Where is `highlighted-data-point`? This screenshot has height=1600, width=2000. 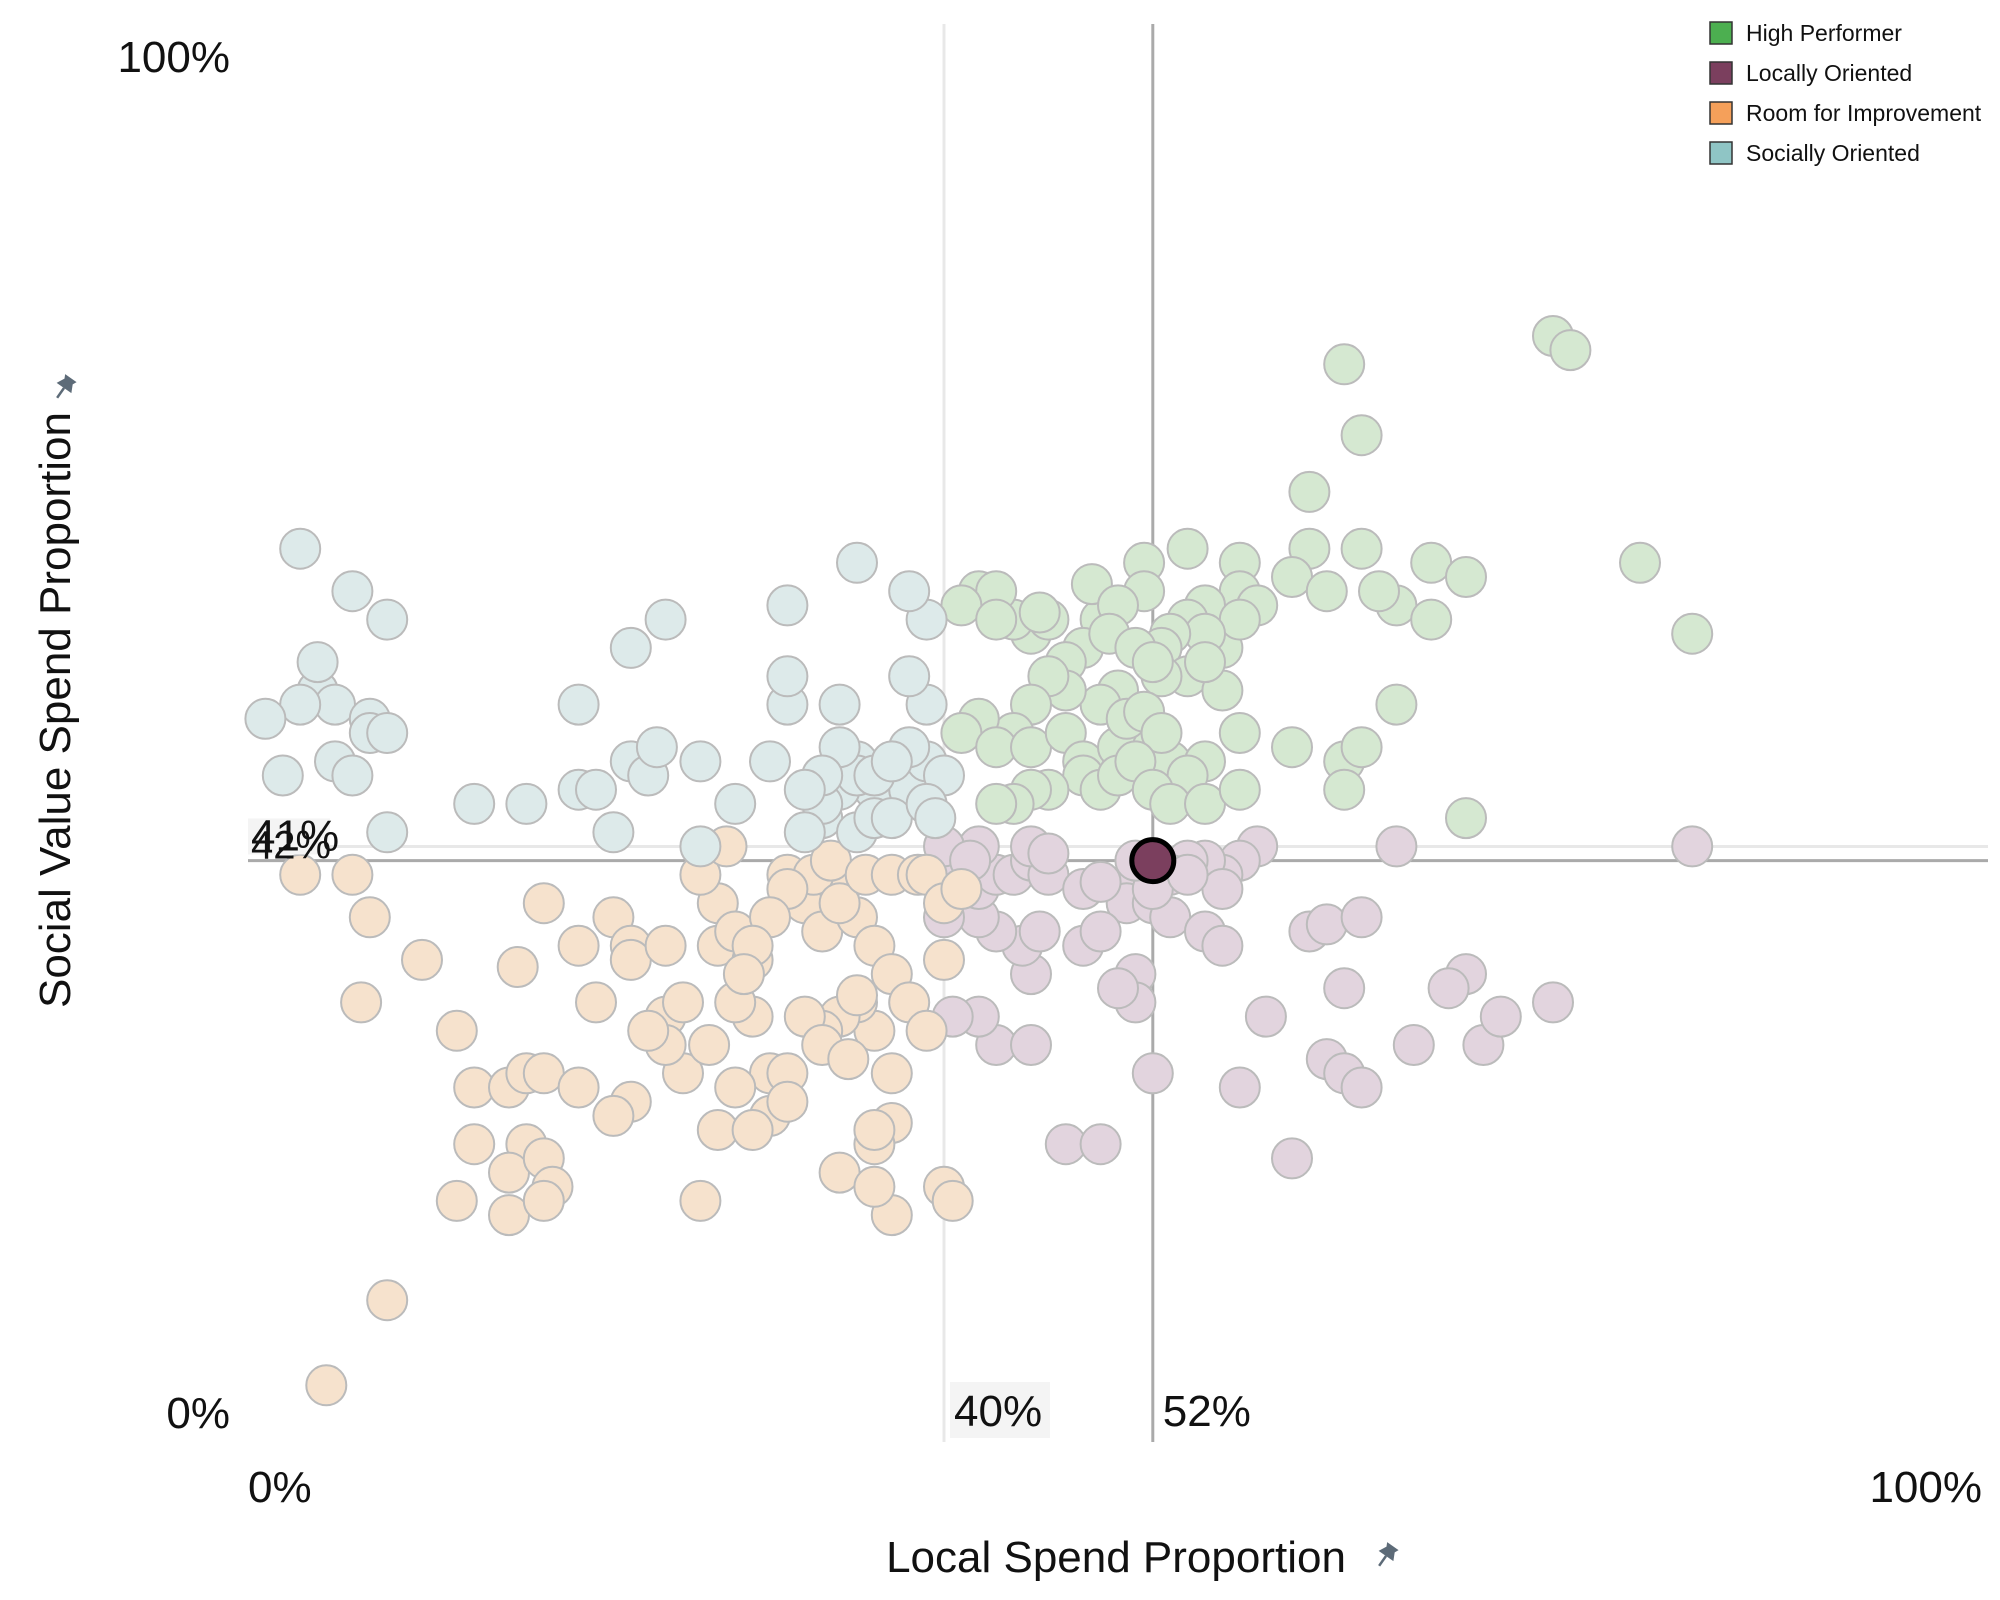 highlighted-data-point is located at coordinates (1153, 861).